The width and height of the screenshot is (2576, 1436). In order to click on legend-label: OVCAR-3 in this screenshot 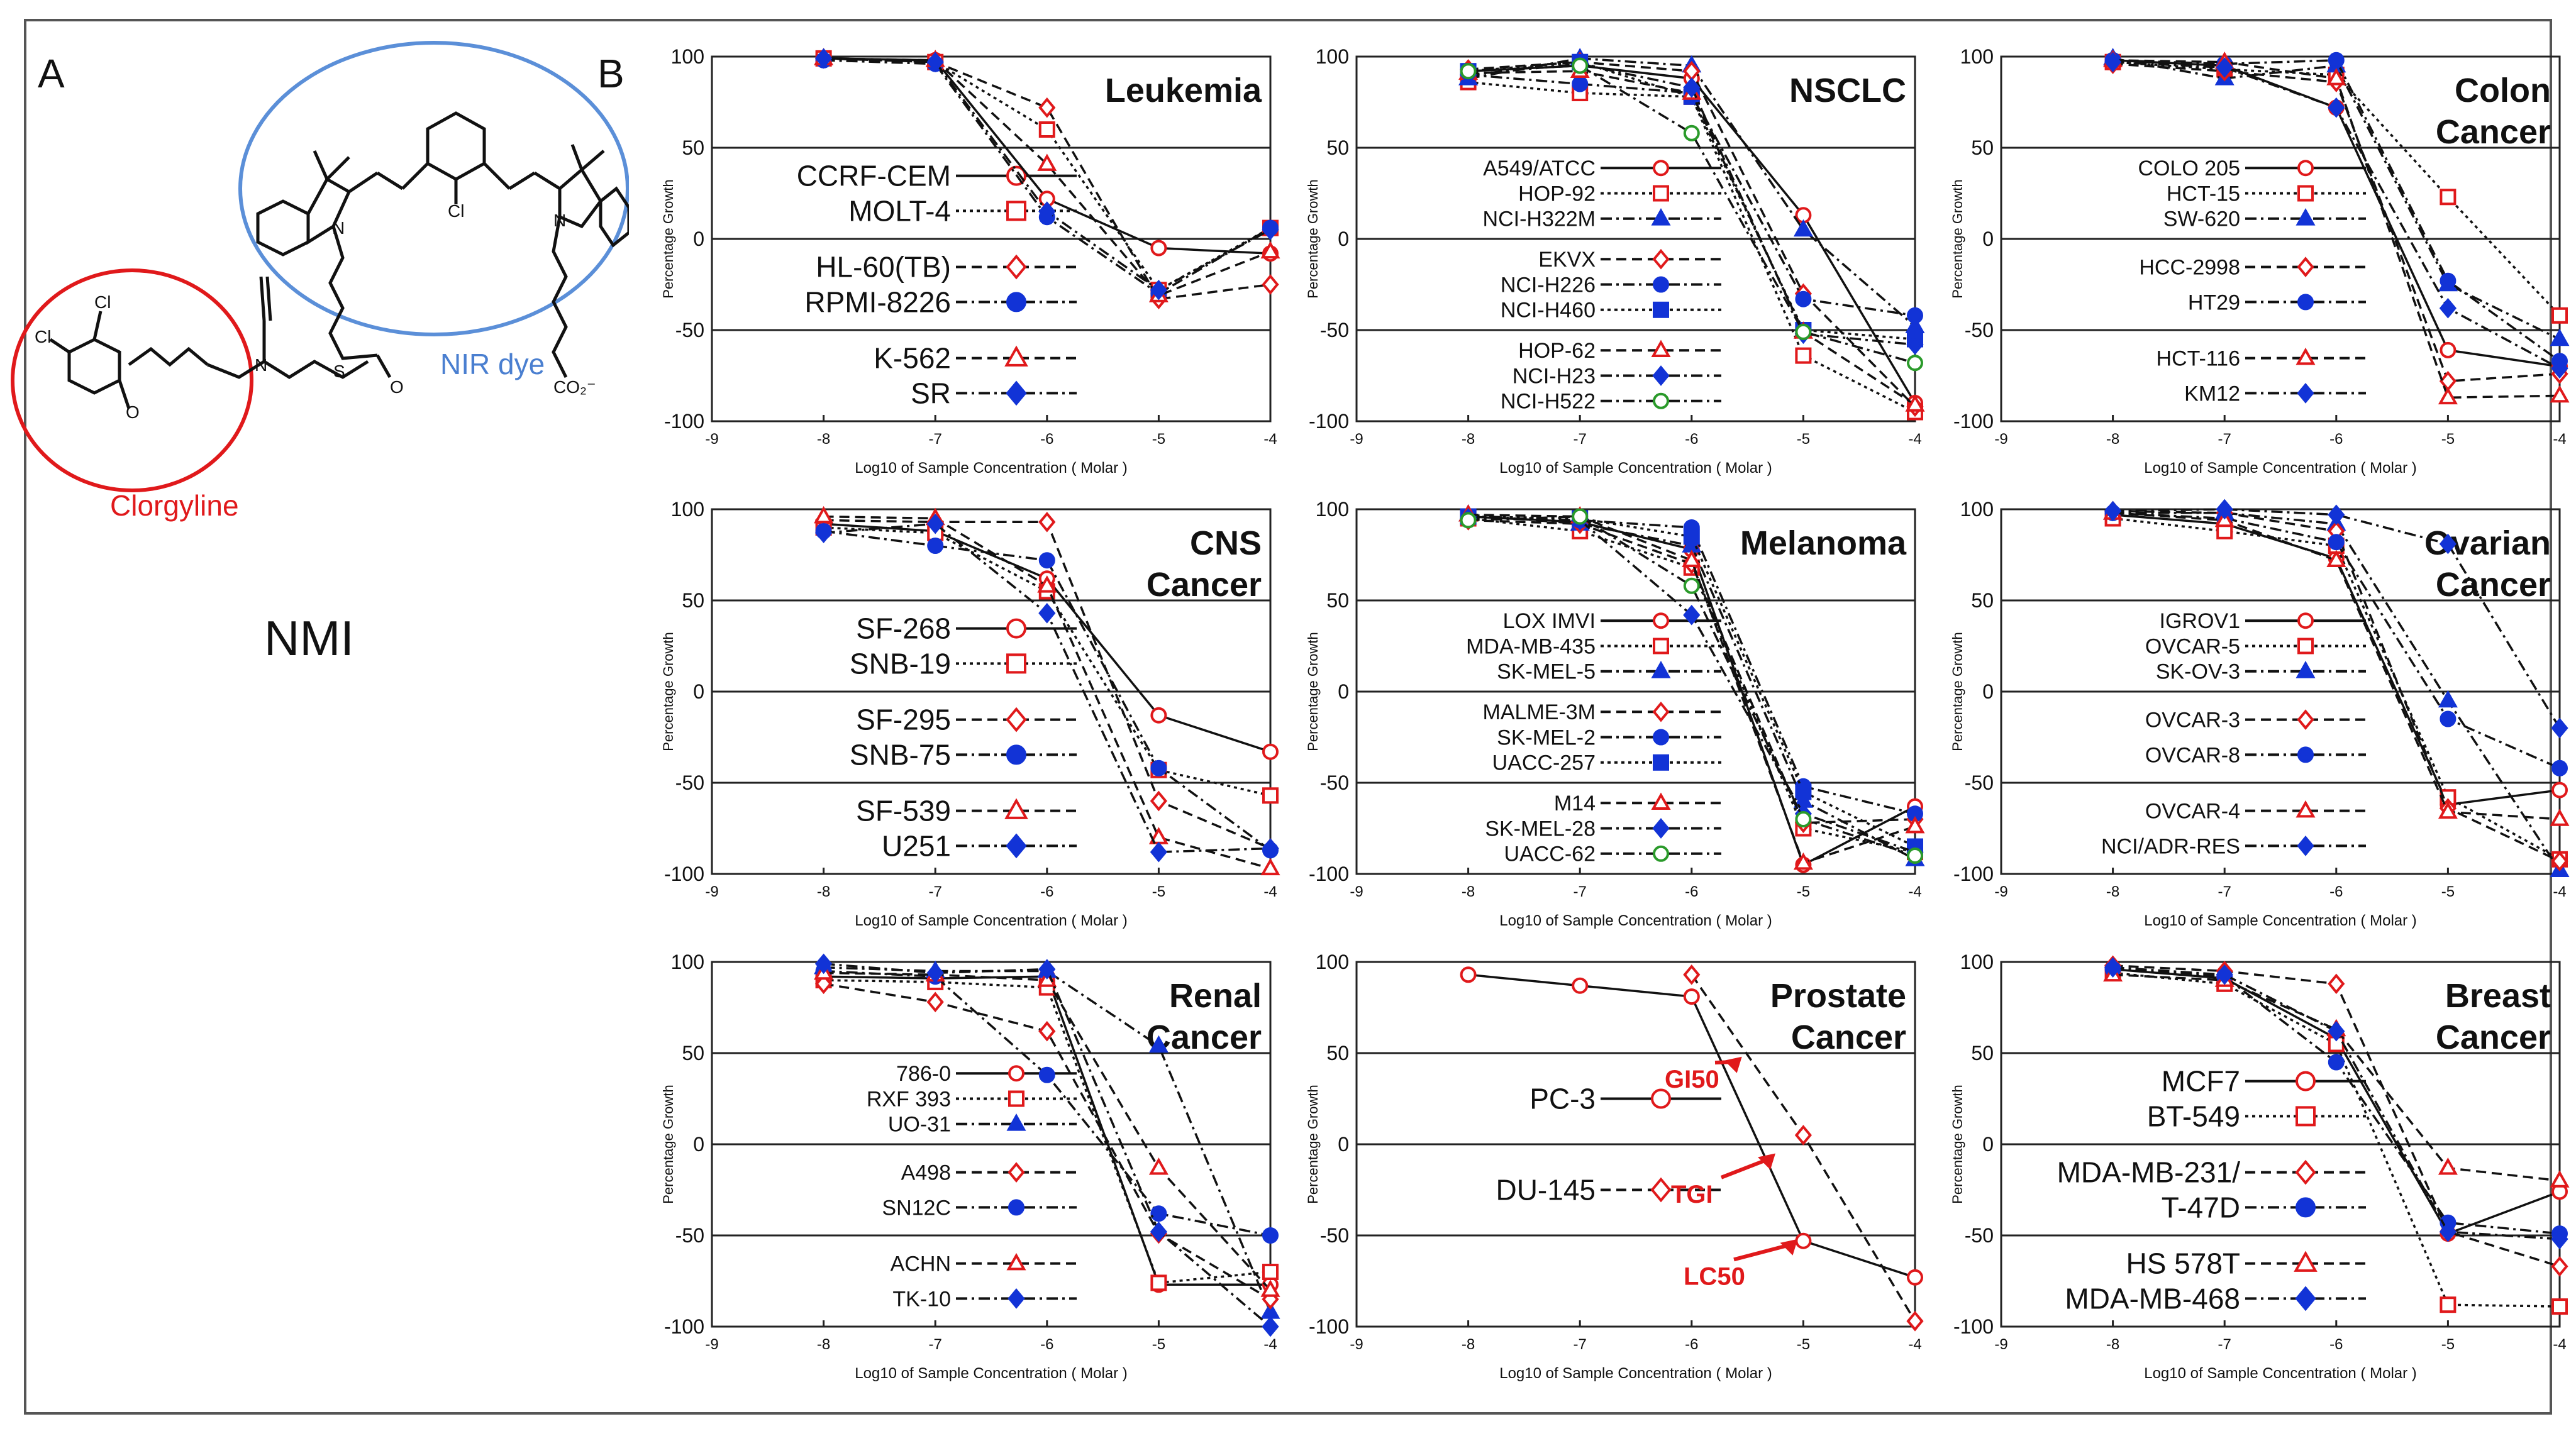, I will do `click(2192, 720)`.